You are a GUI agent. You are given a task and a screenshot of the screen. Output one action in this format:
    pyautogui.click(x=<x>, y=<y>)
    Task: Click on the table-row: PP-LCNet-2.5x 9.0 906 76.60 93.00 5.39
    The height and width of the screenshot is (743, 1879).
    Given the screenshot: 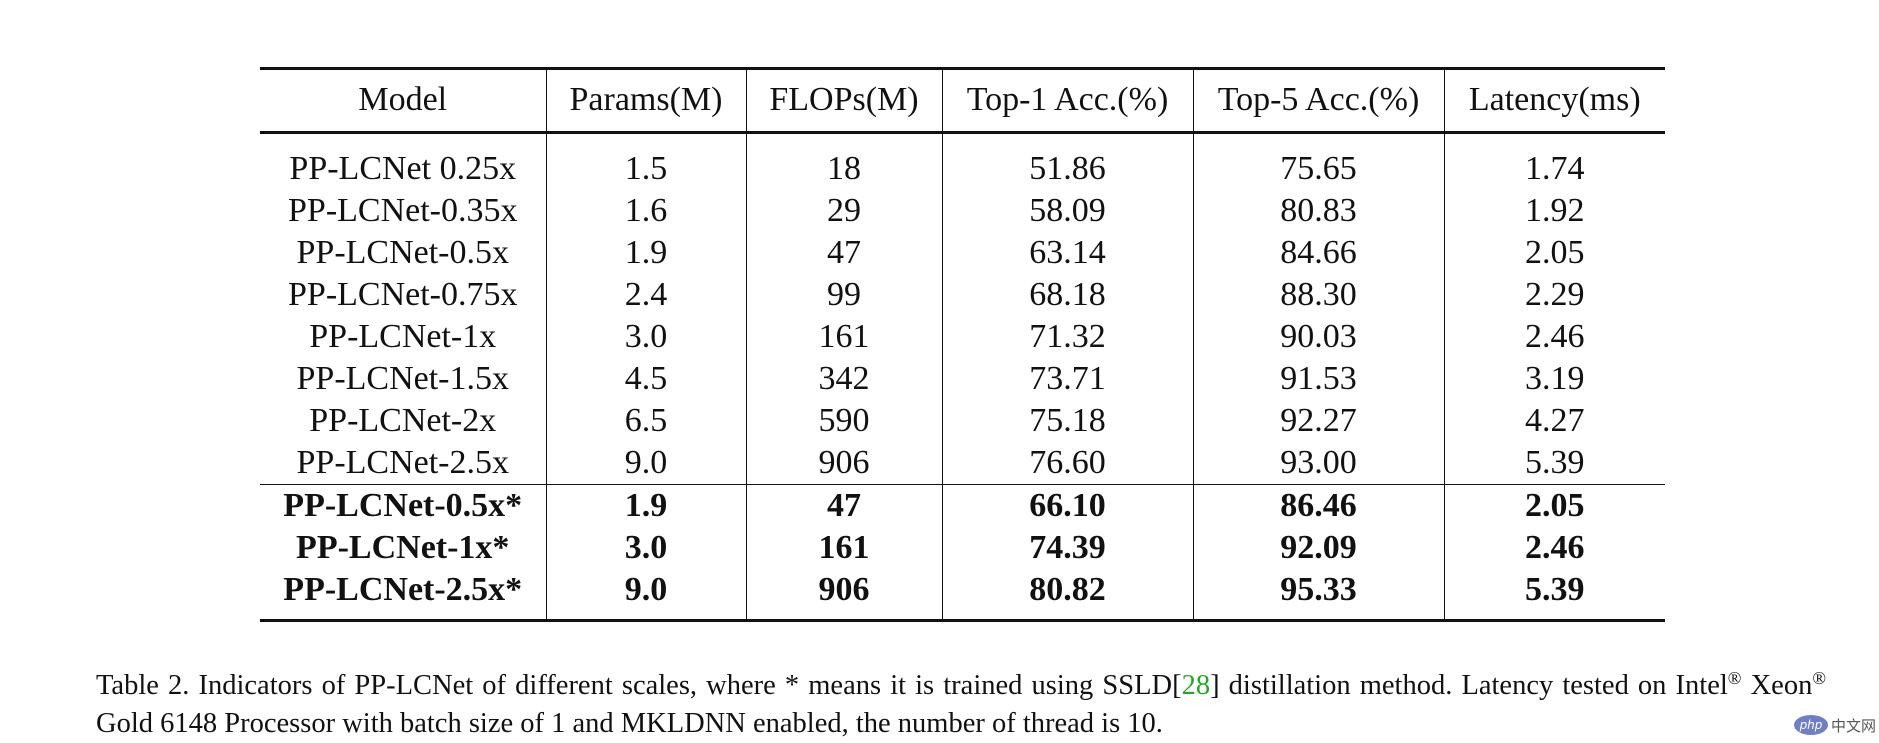 What is the action you would take?
    pyautogui.click(x=962, y=463)
    